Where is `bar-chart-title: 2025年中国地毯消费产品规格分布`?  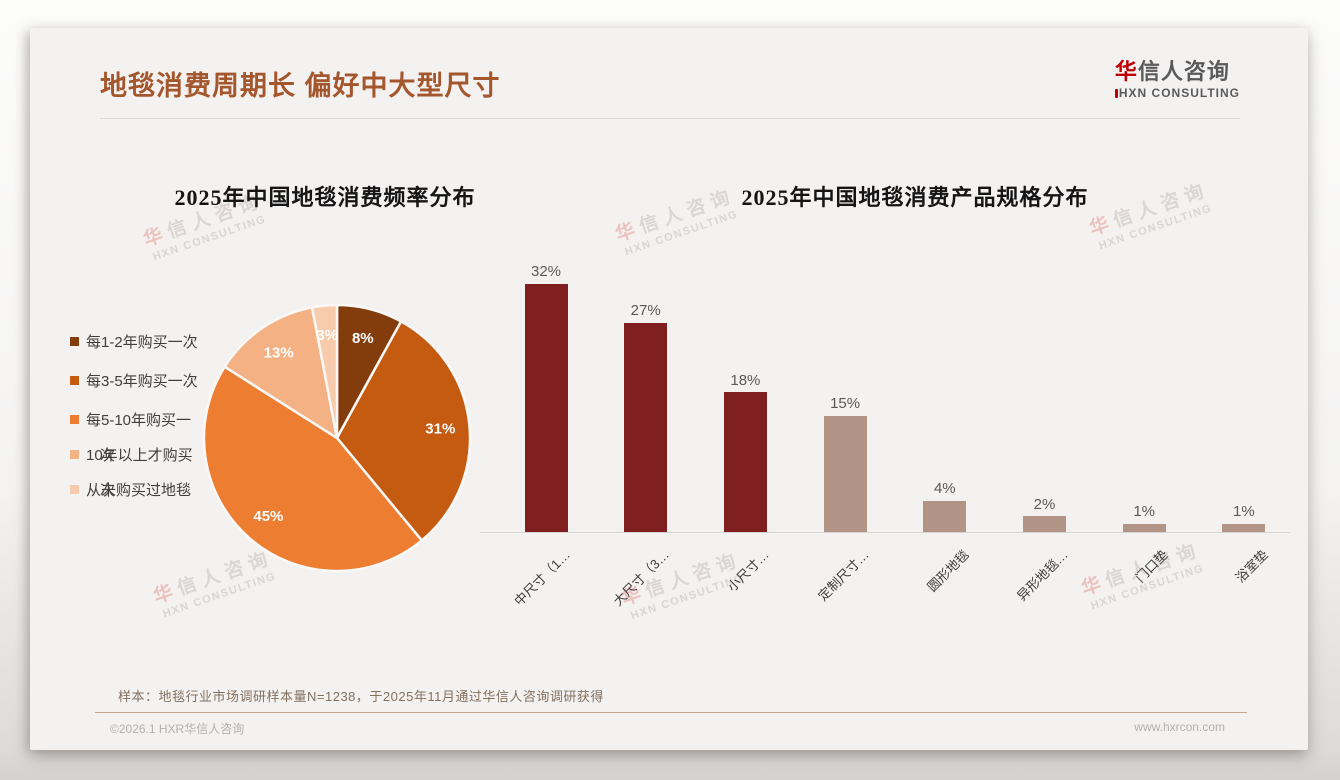
bar-chart-title: 2025年中国地毯消费产品规格分布 is located at coordinates (915, 197).